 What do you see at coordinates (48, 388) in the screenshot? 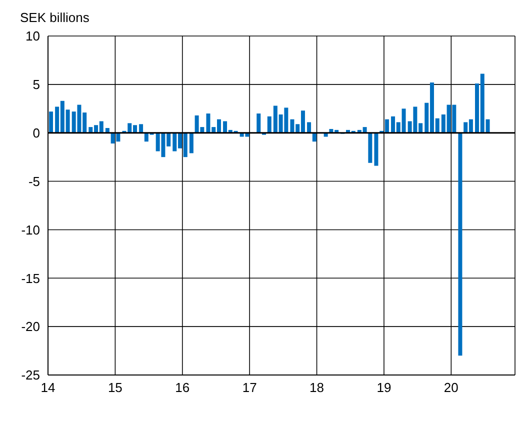
I see `x-tick-label: 14` at bounding box center [48, 388].